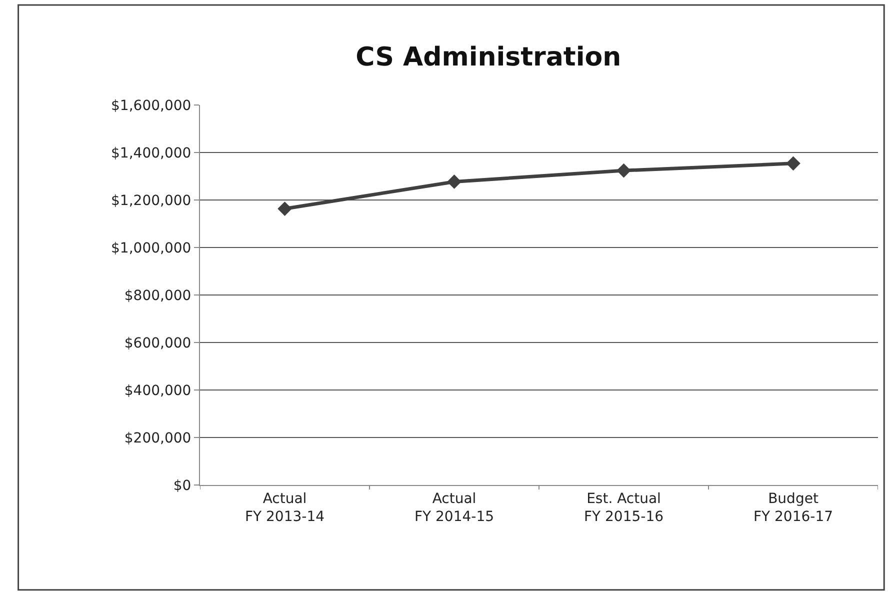 Image resolution: width=888 pixels, height=593 pixels. What do you see at coordinates (158, 343) in the screenshot?
I see `y-tick-label: $600,000` at bounding box center [158, 343].